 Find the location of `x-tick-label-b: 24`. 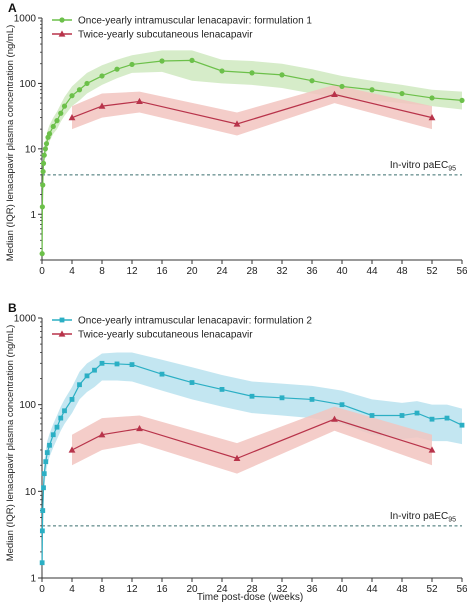

x-tick-label-b: 24 is located at coordinates (222, 589).